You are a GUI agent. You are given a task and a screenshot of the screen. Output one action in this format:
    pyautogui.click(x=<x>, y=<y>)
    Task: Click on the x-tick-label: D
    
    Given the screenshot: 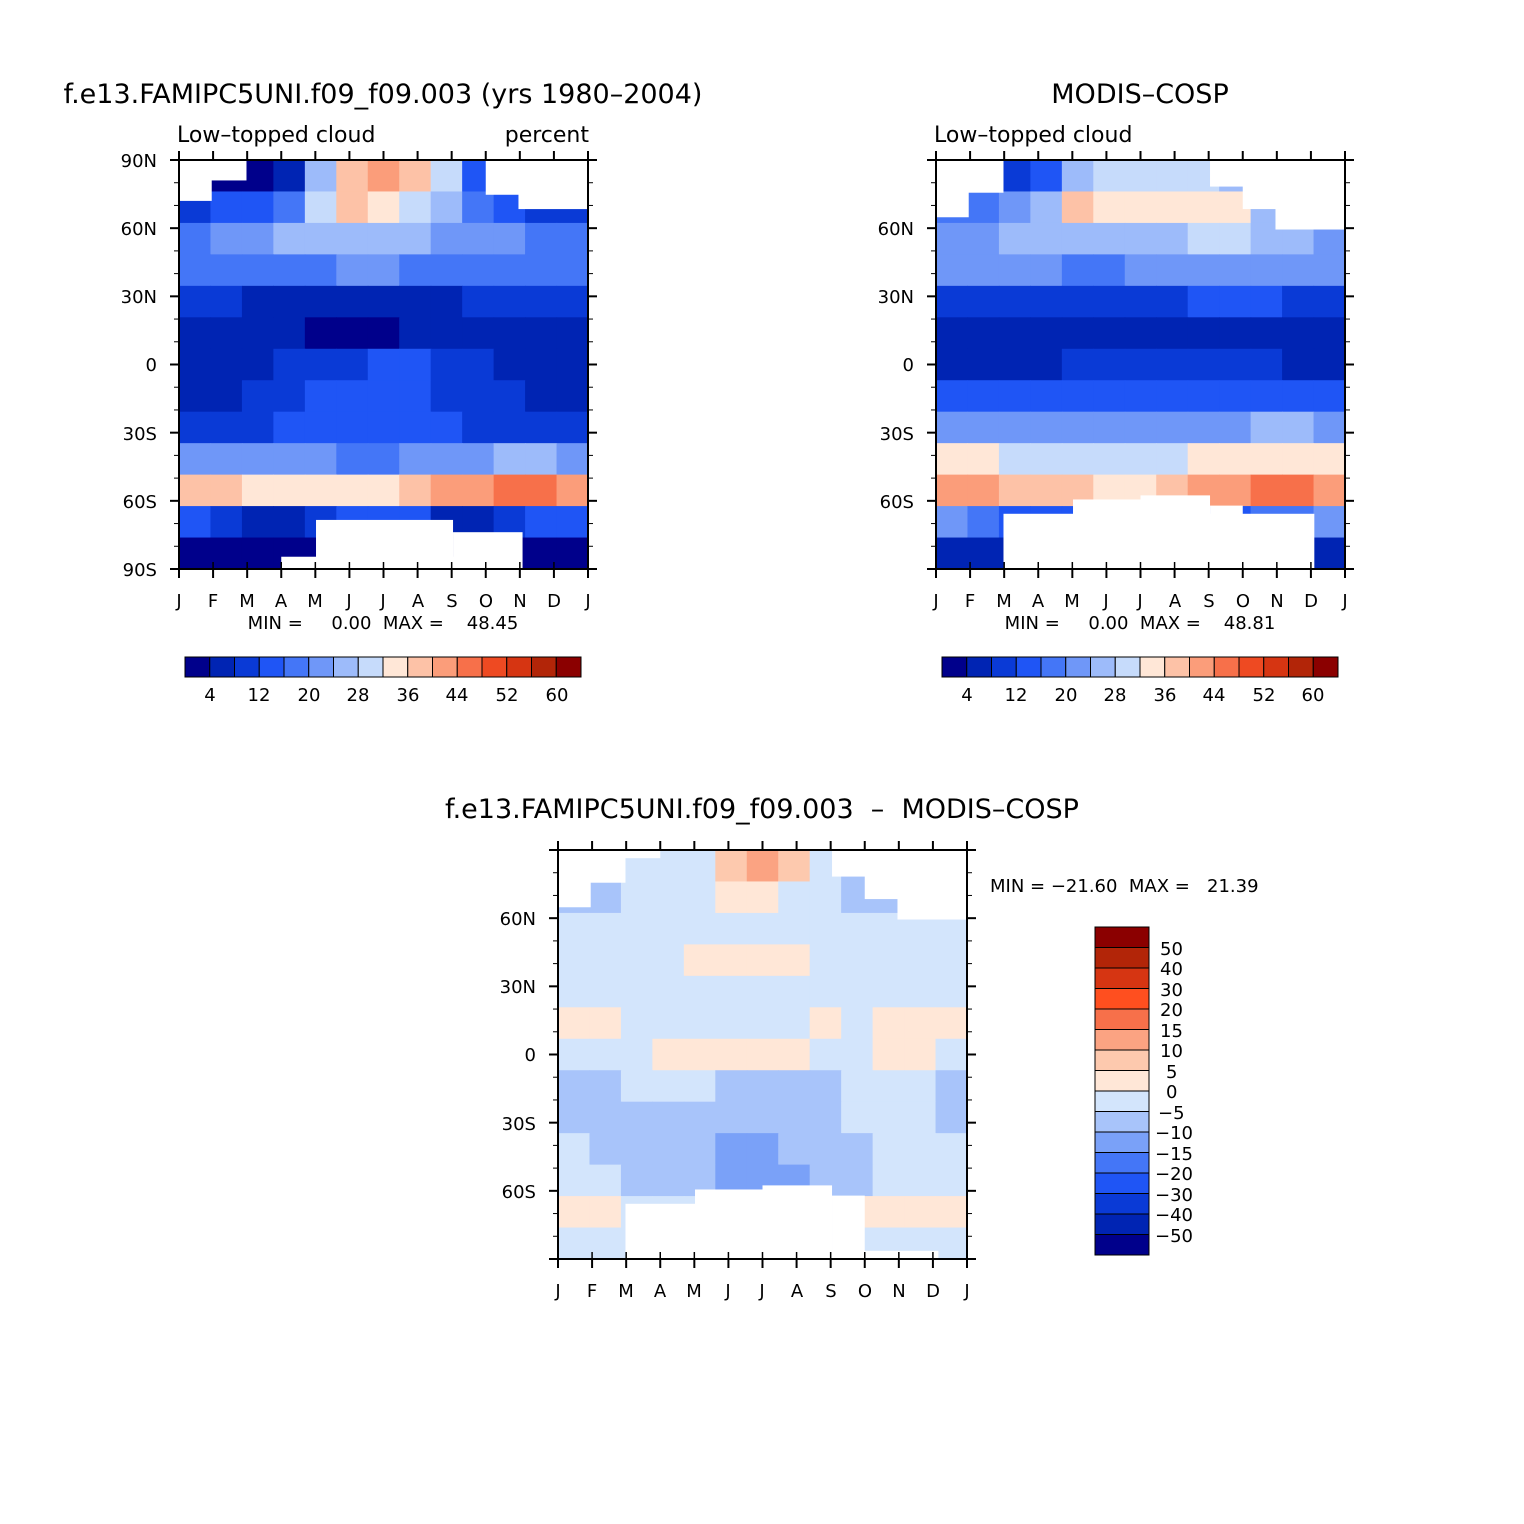 What is the action you would take?
    pyautogui.click(x=554, y=601)
    